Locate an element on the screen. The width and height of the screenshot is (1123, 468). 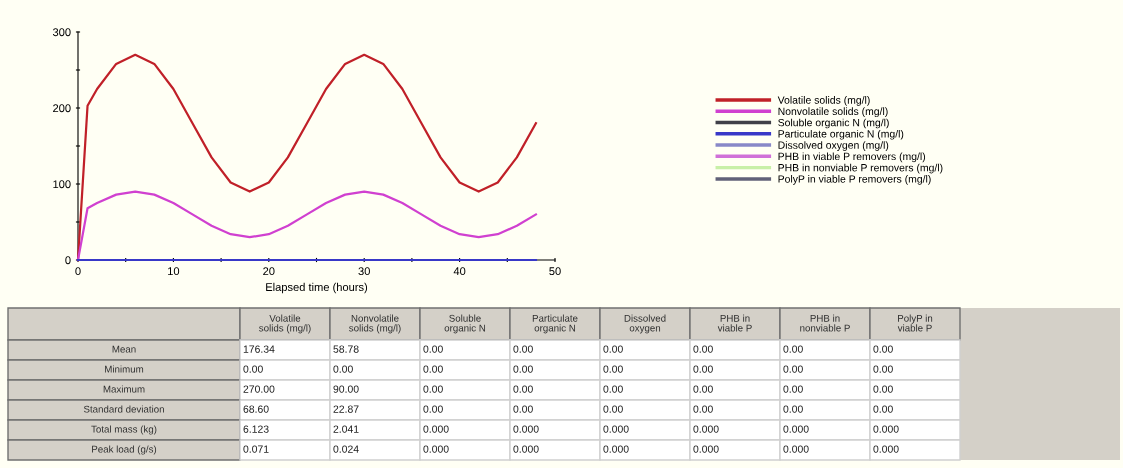
text: Soluble organic N is located at coordinates (465, 324).